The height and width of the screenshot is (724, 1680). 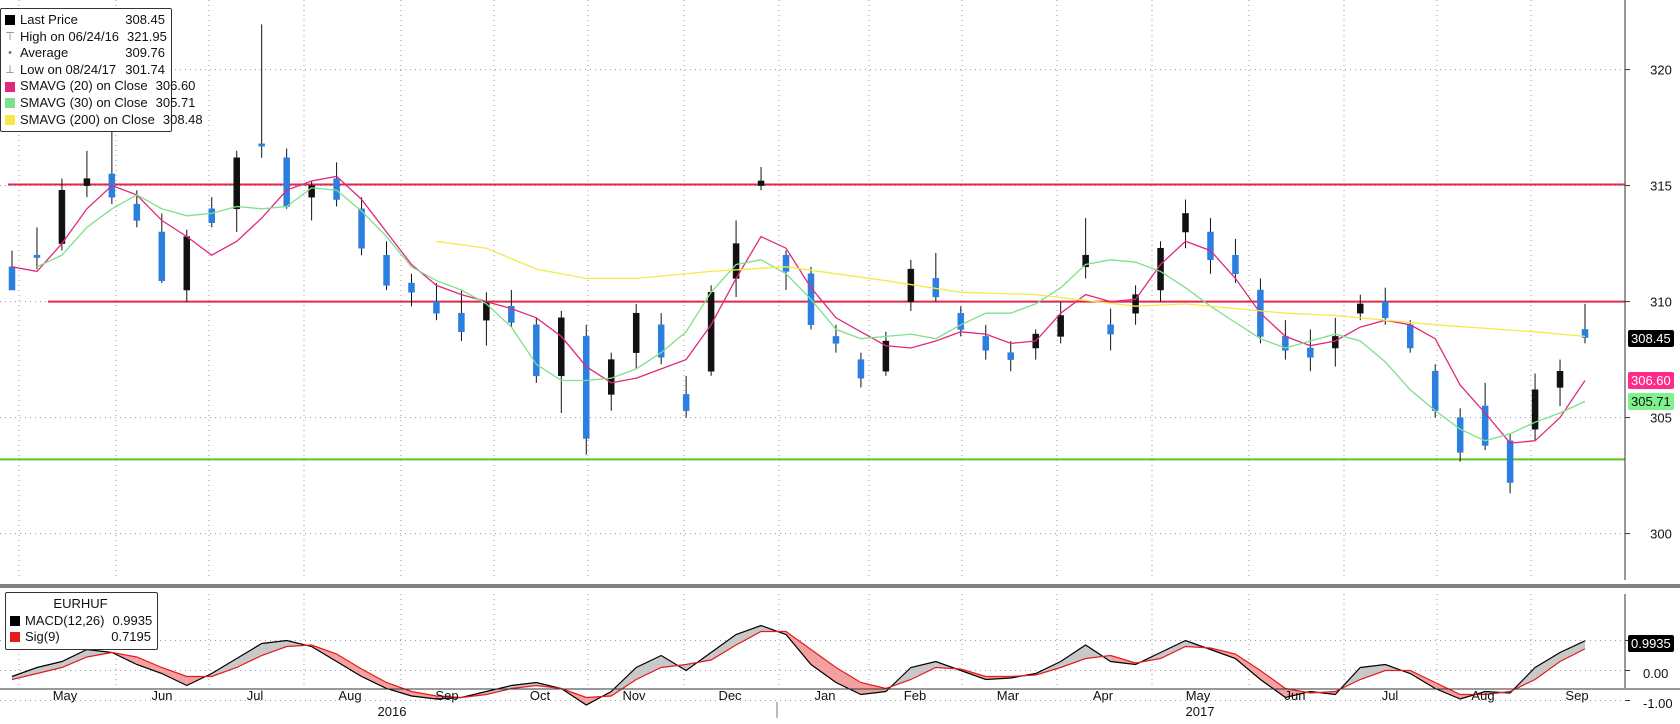 I want to click on price-tag: 308.45, so click(x=1651, y=338).